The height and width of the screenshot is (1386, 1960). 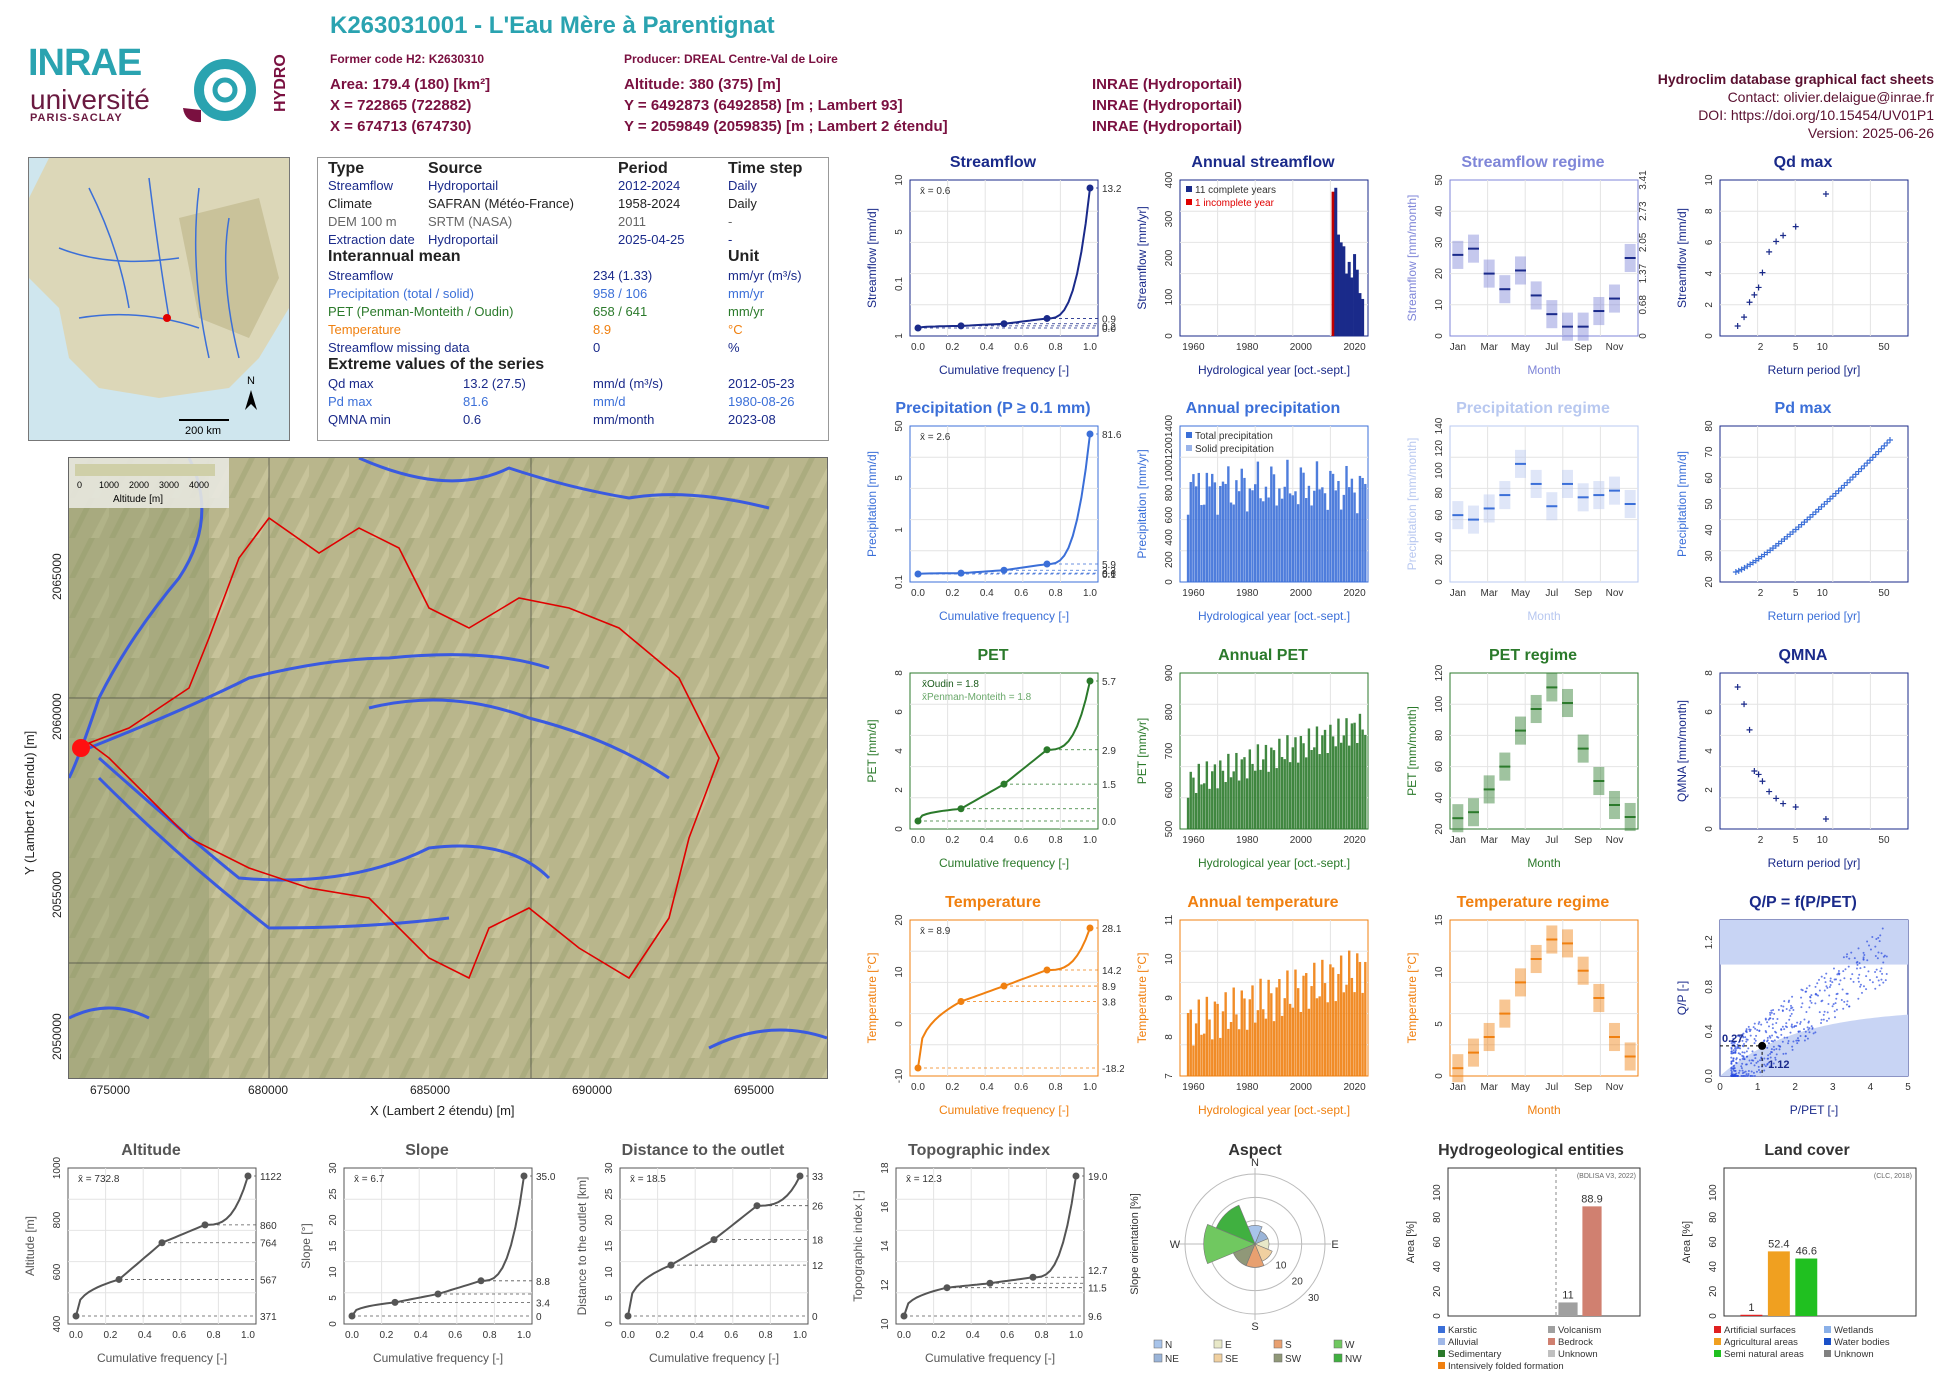 I want to click on x-tick-label: 0.0, so click(x=918, y=347).